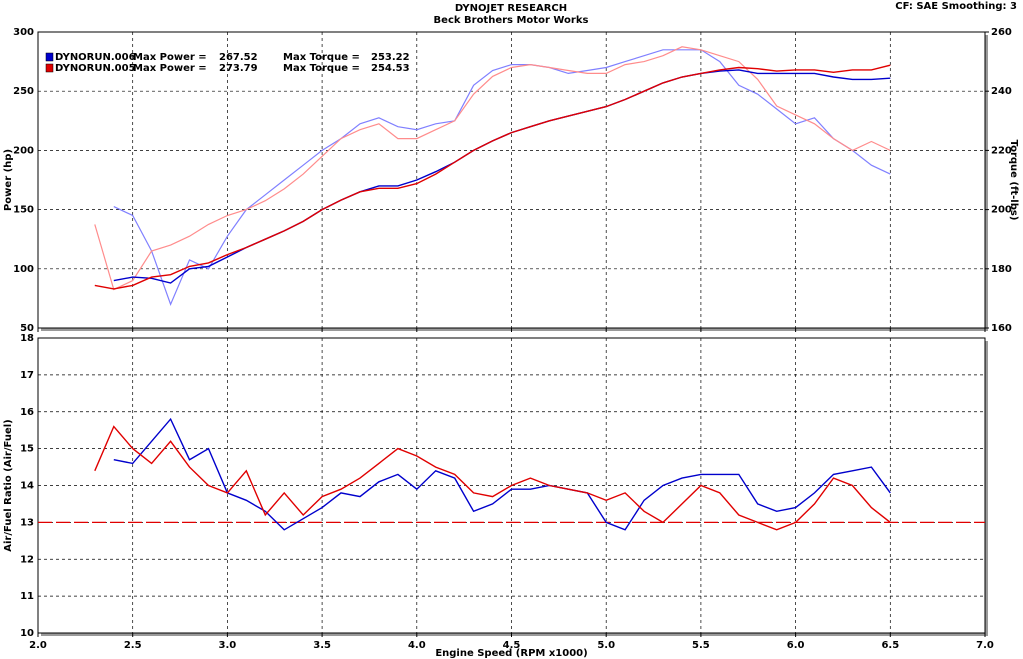 This screenshot has height=659, width=1023. Describe the element at coordinates (512, 645) in the screenshot. I see `x-tick-label: 4.5` at that location.